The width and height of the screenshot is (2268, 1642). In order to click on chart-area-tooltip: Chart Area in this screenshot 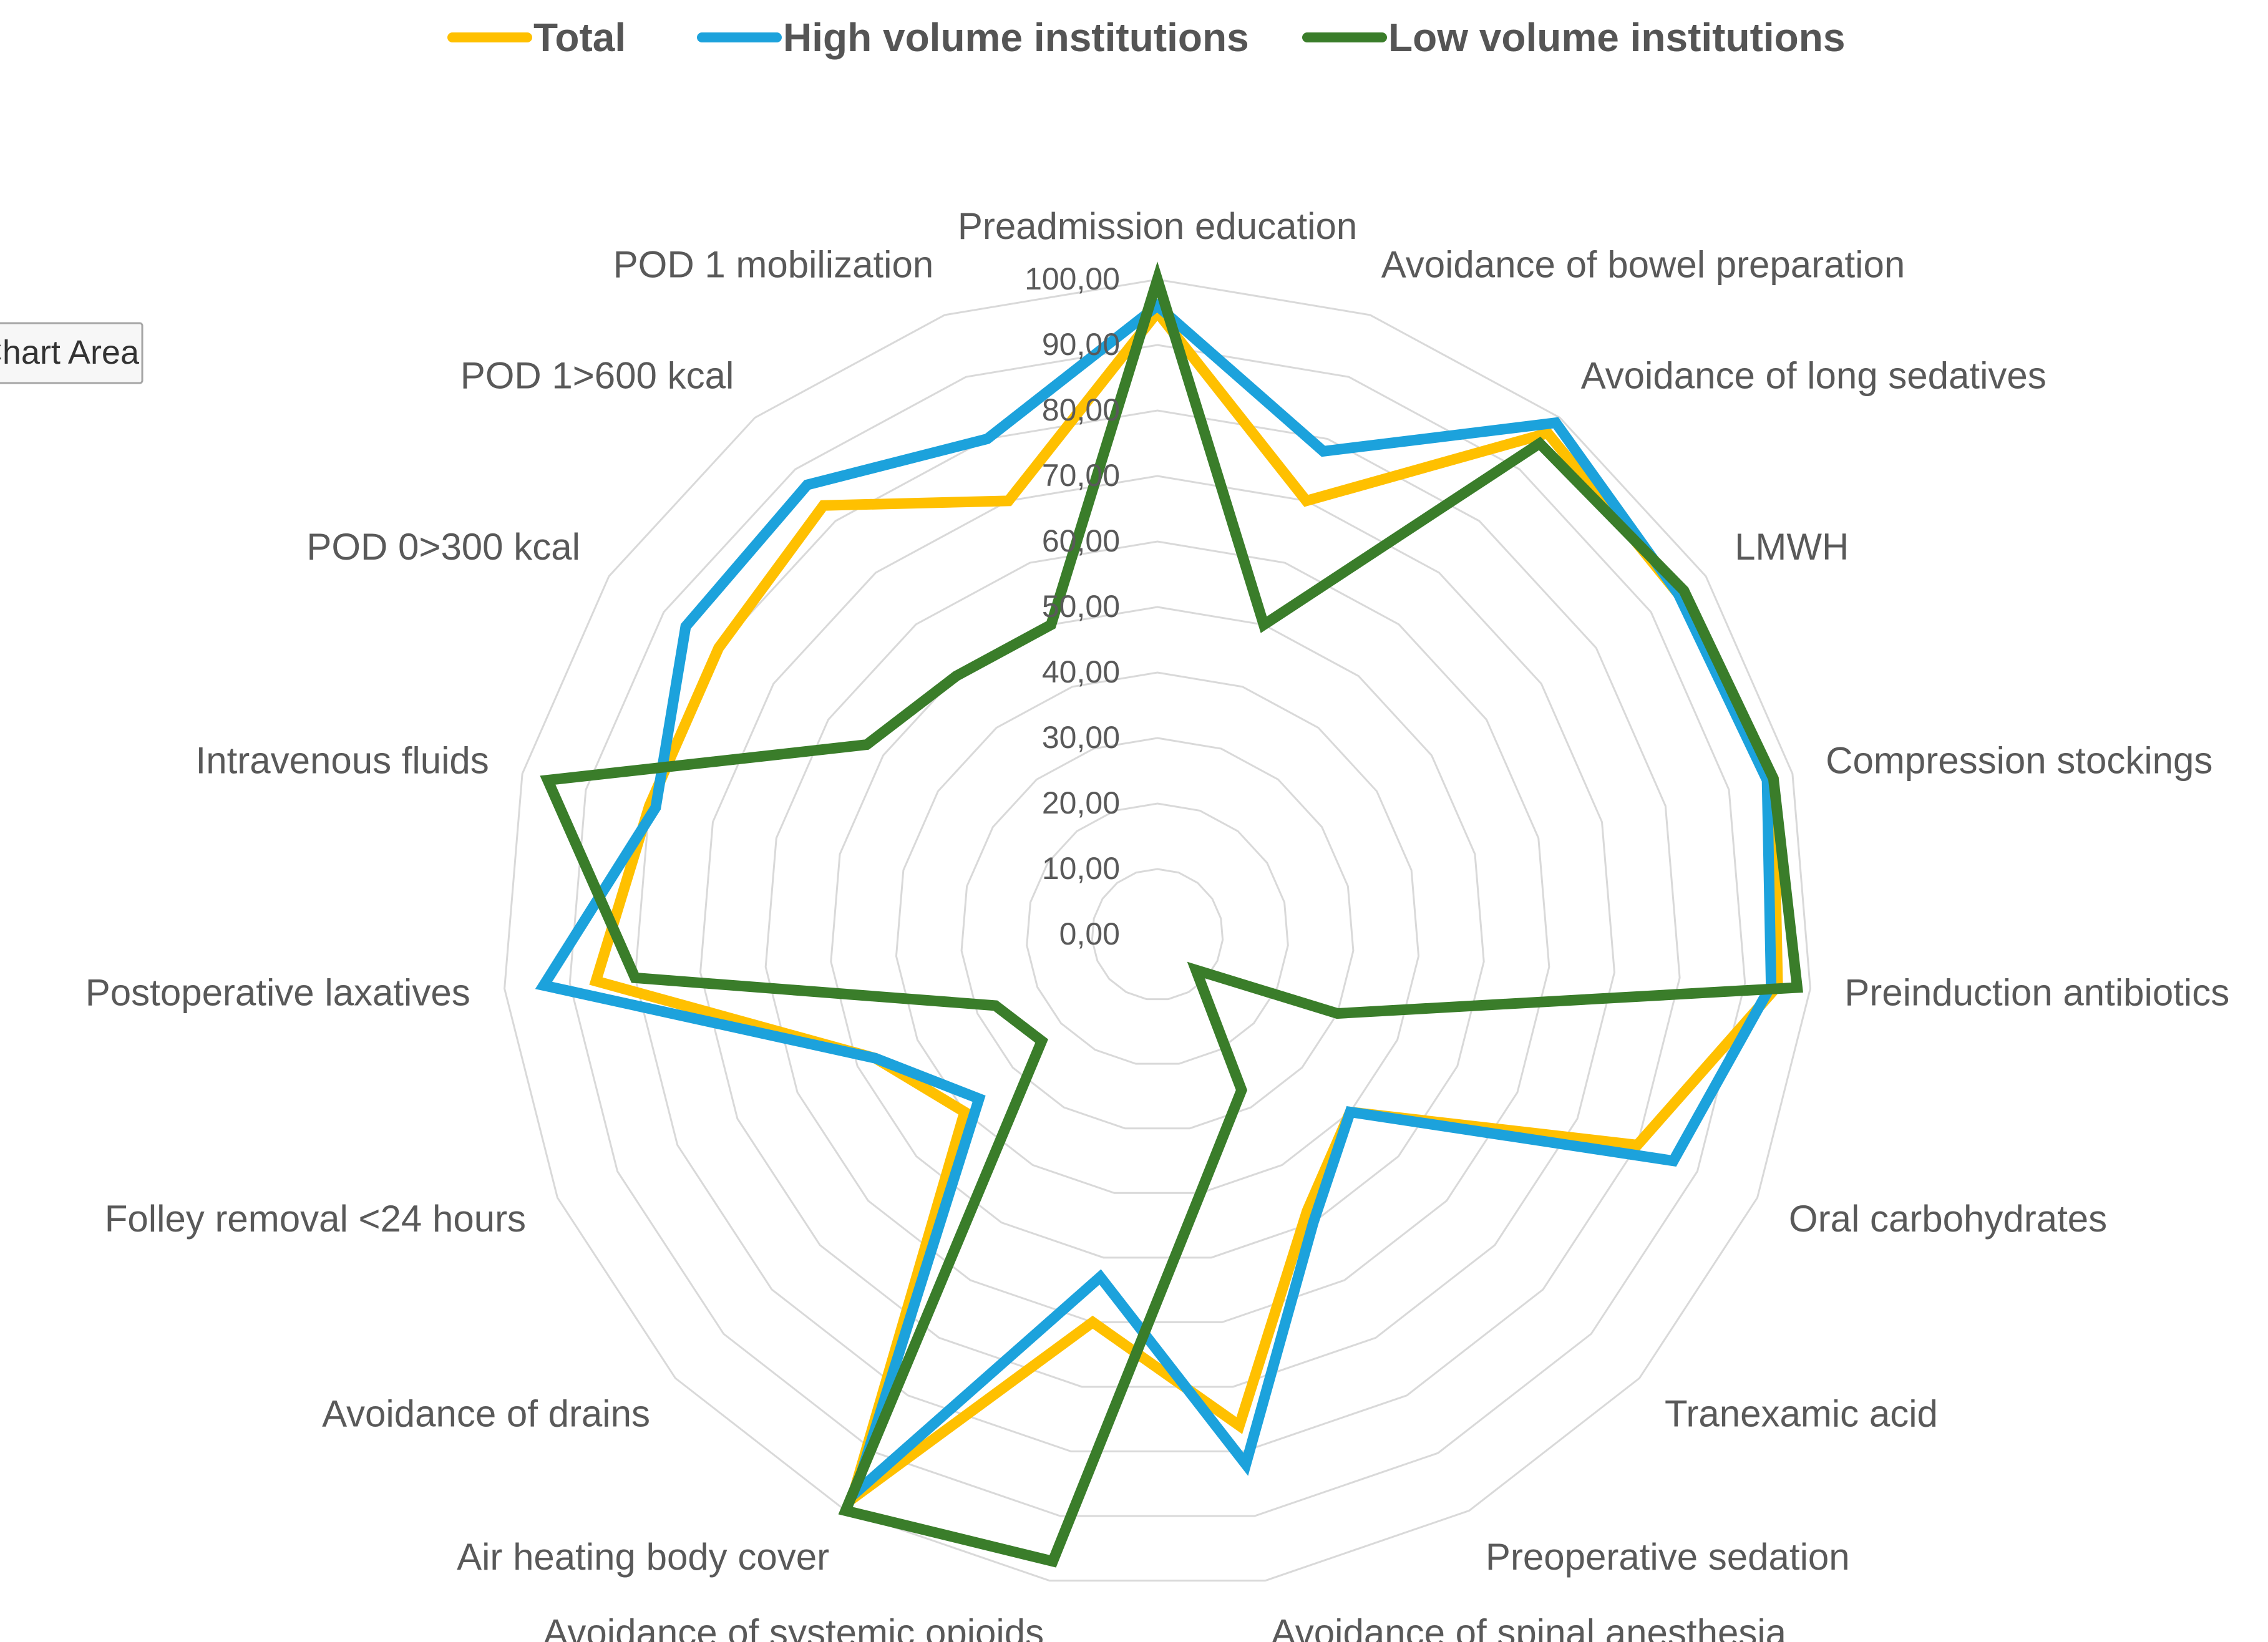, I will do `click(72, 353)`.